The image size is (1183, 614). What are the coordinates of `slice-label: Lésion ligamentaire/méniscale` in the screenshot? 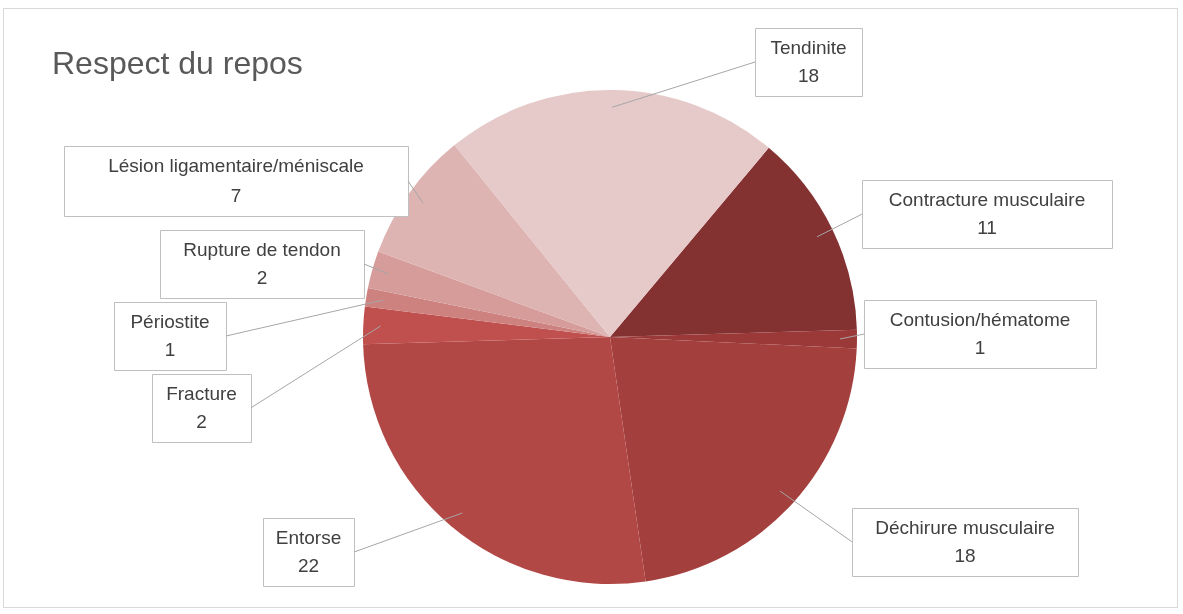 It's located at (236, 166).